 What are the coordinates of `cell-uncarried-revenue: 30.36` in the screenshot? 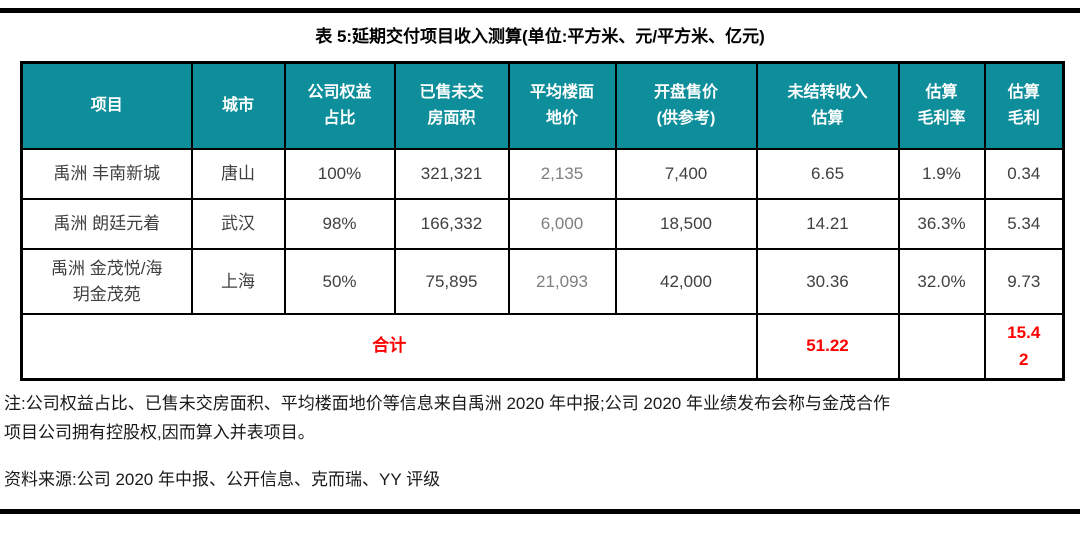 It's located at (827, 281).